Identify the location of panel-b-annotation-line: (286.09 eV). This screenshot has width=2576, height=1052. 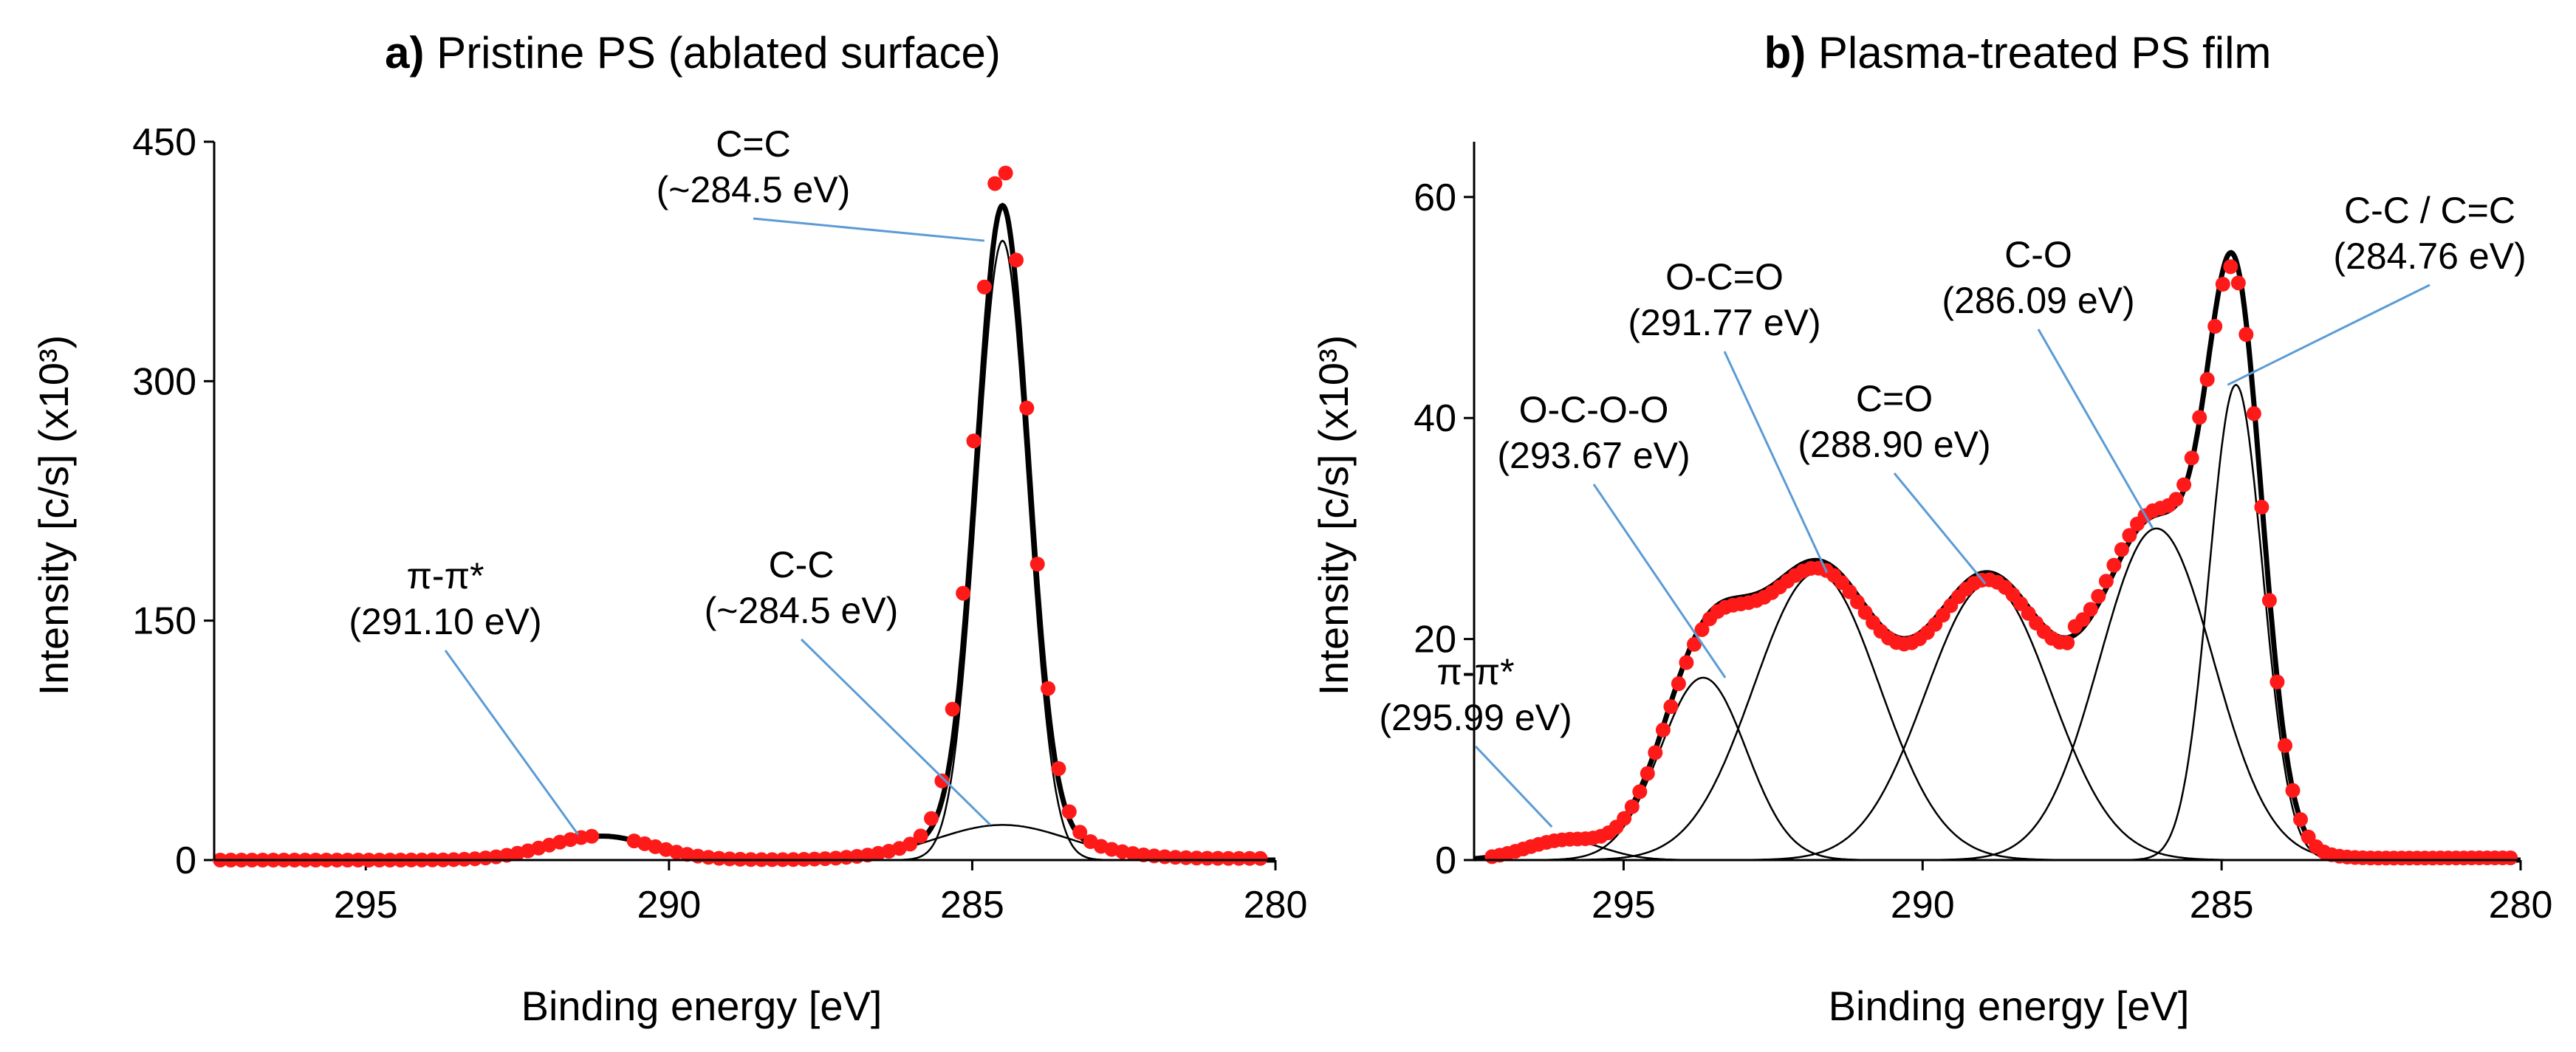
(2038, 300).